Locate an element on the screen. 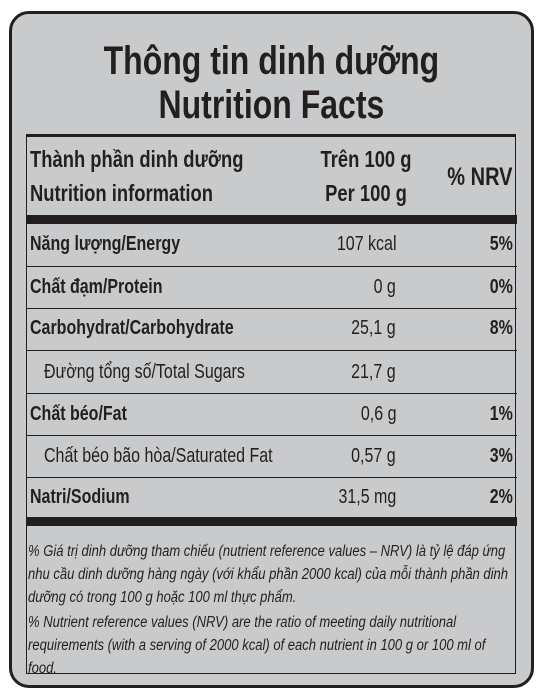 The width and height of the screenshot is (543, 697). row-name: Natri/Sodium is located at coordinates (80, 497).